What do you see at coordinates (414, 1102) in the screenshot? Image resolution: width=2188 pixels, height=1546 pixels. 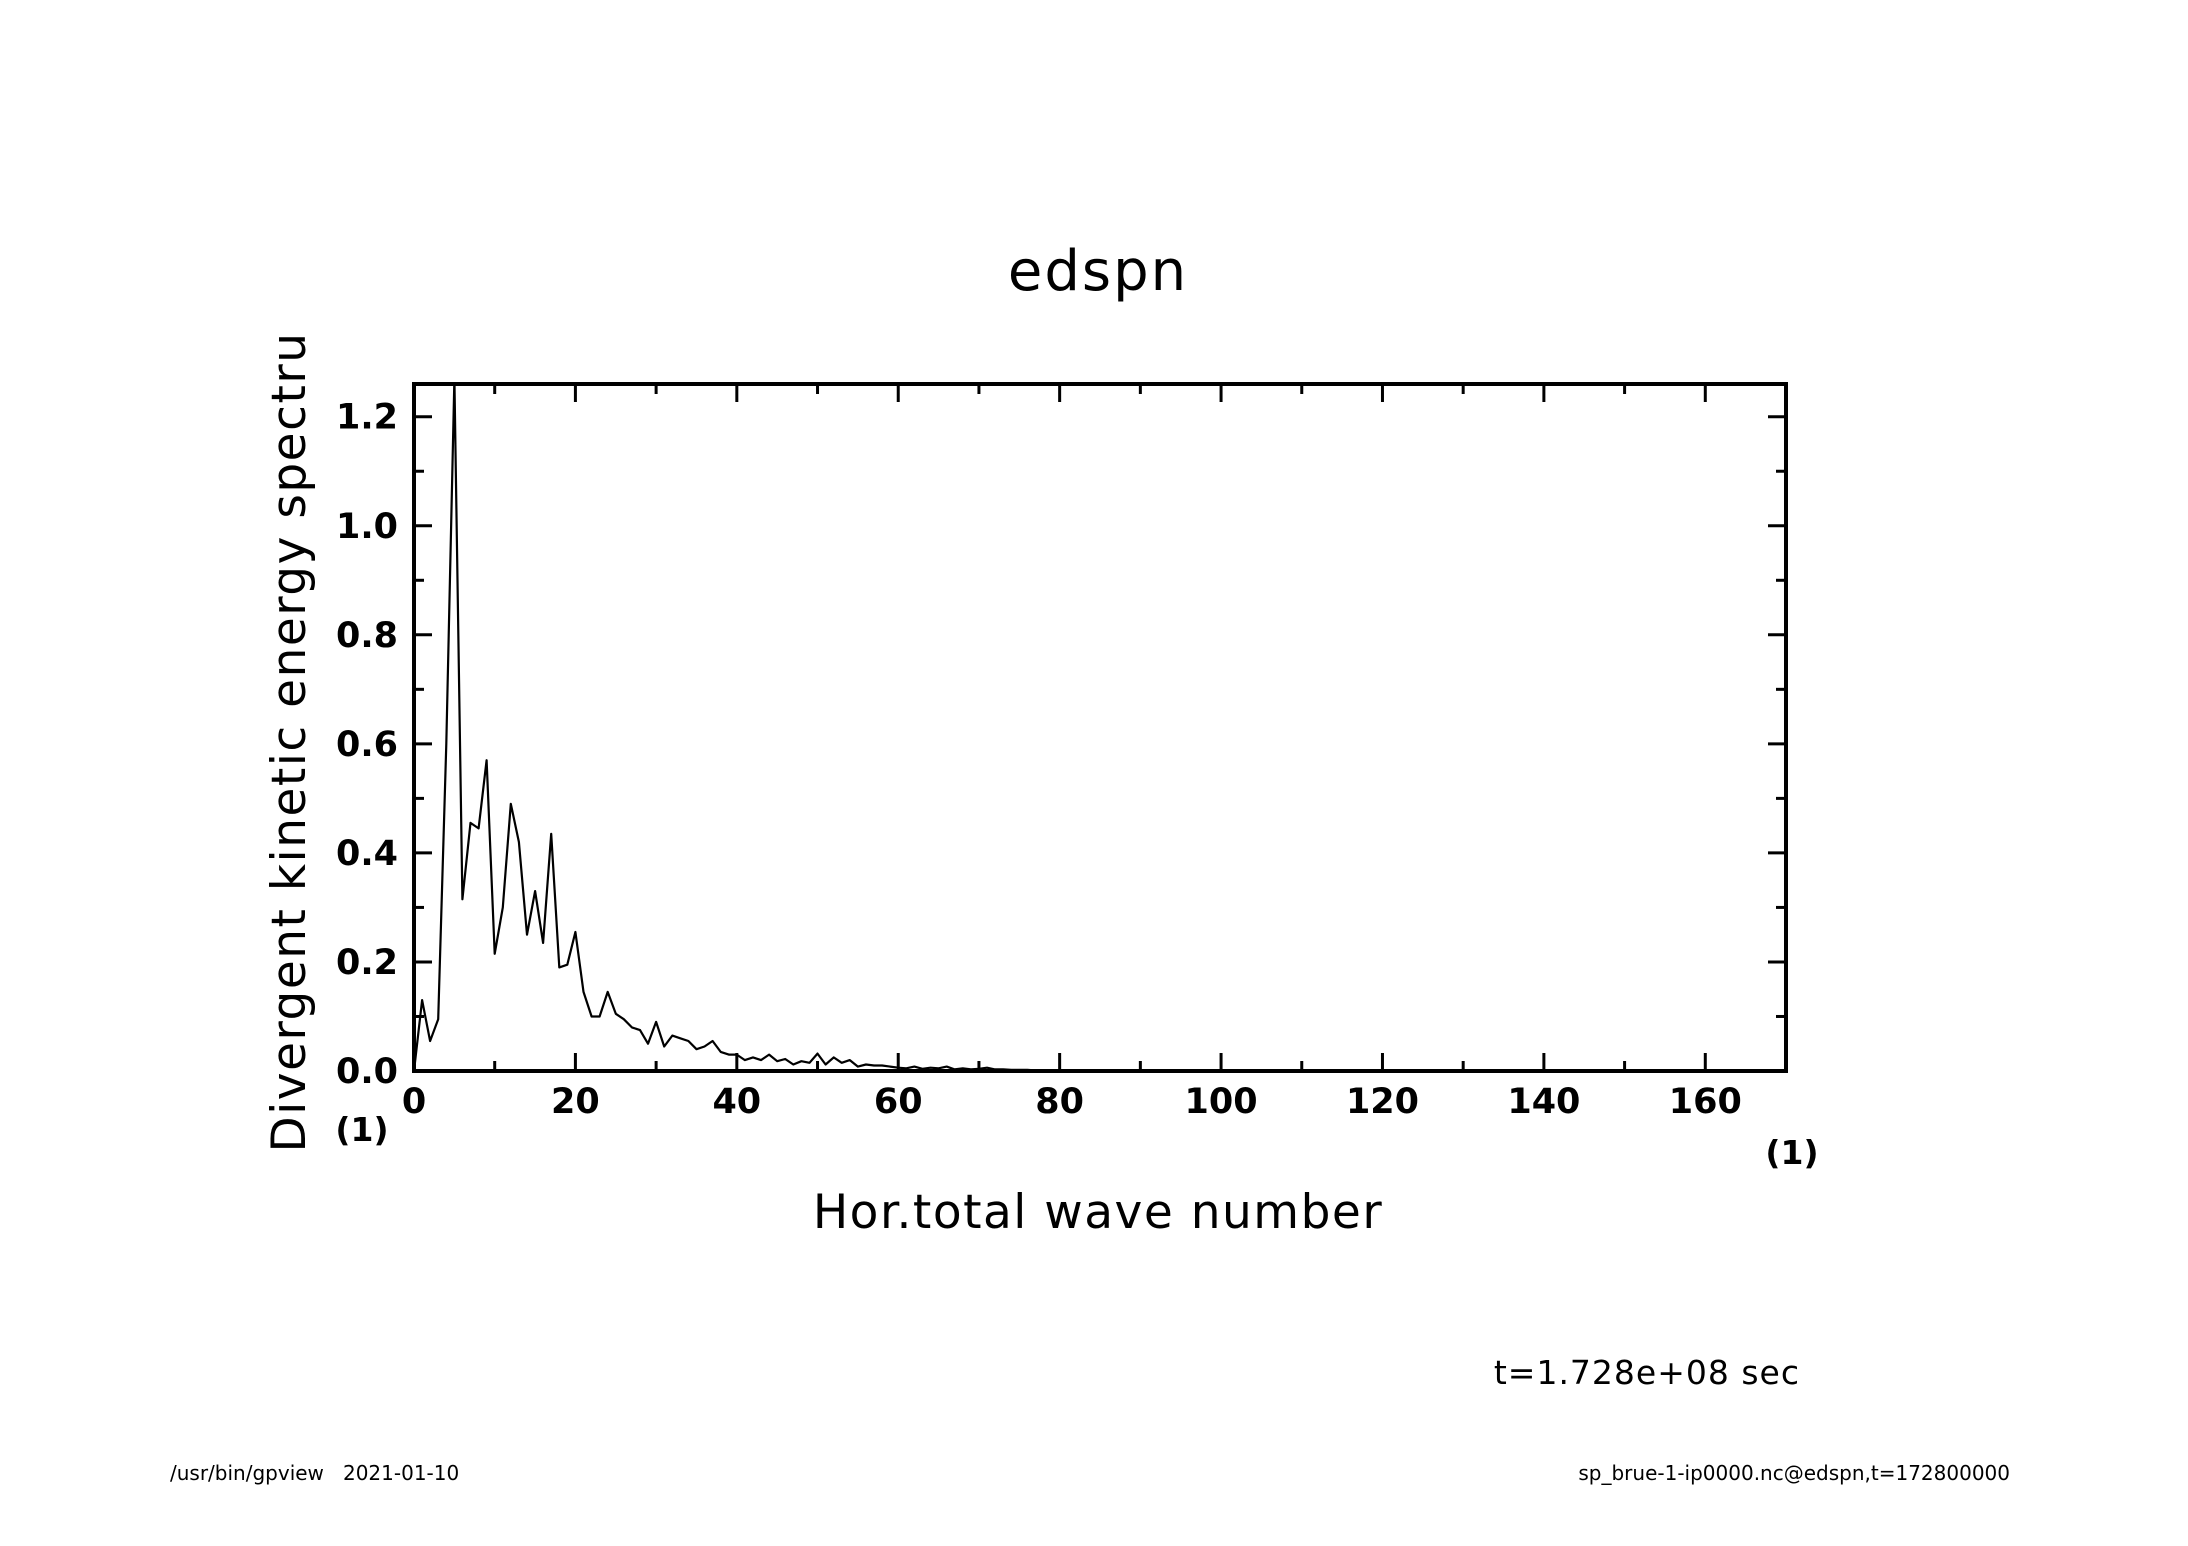 I see `x-tick-label: 0` at bounding box center [414, 1102].